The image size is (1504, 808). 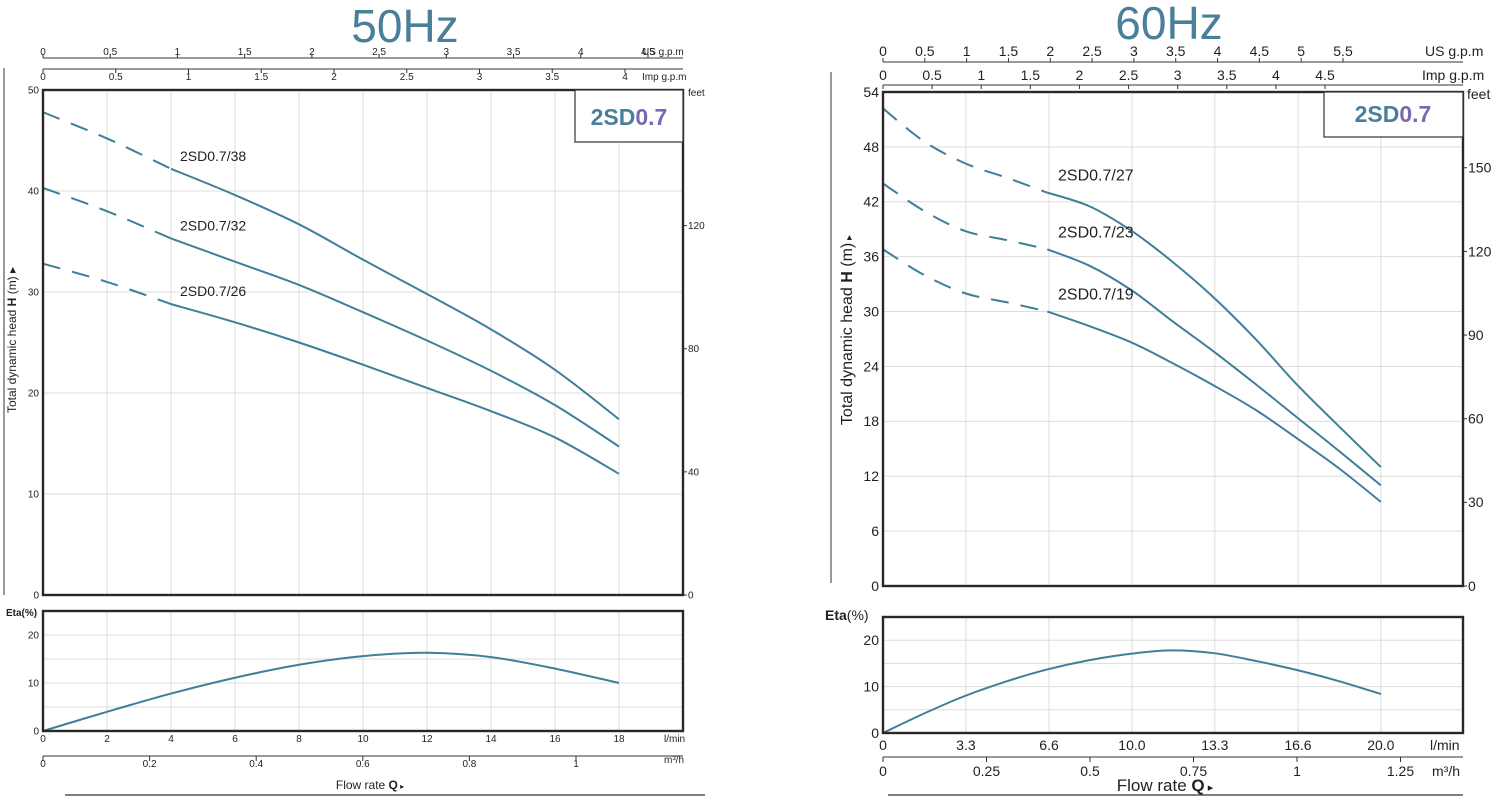 What do you see at coordinates (871, 92) in the screenshot?
I see `head-tick-label: 54` at bounding box center [871, 92].